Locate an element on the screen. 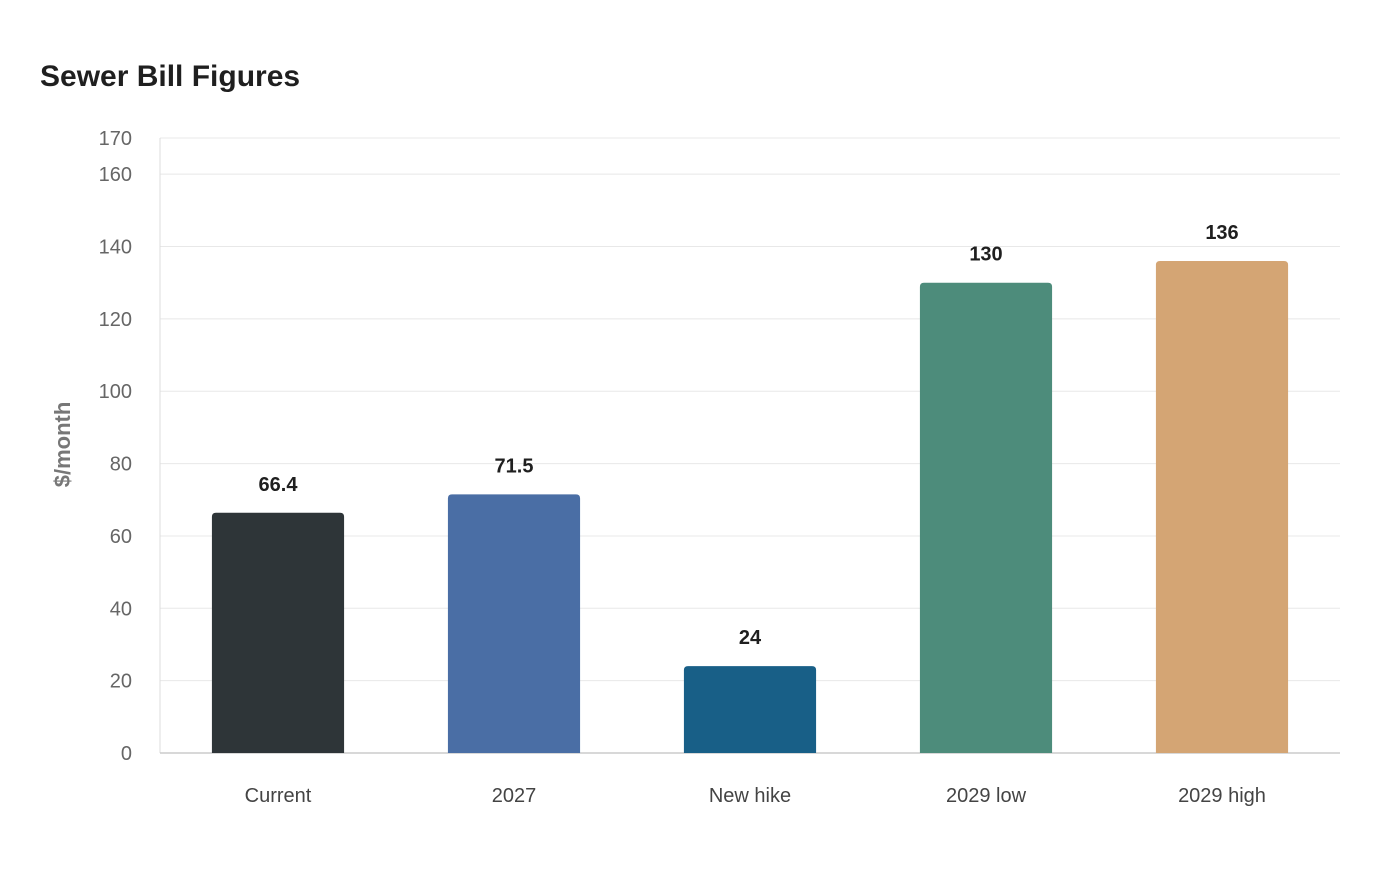 The width and height of the screenshot is (1400, 880). bar-2027 is located at coordinates (514, 623).